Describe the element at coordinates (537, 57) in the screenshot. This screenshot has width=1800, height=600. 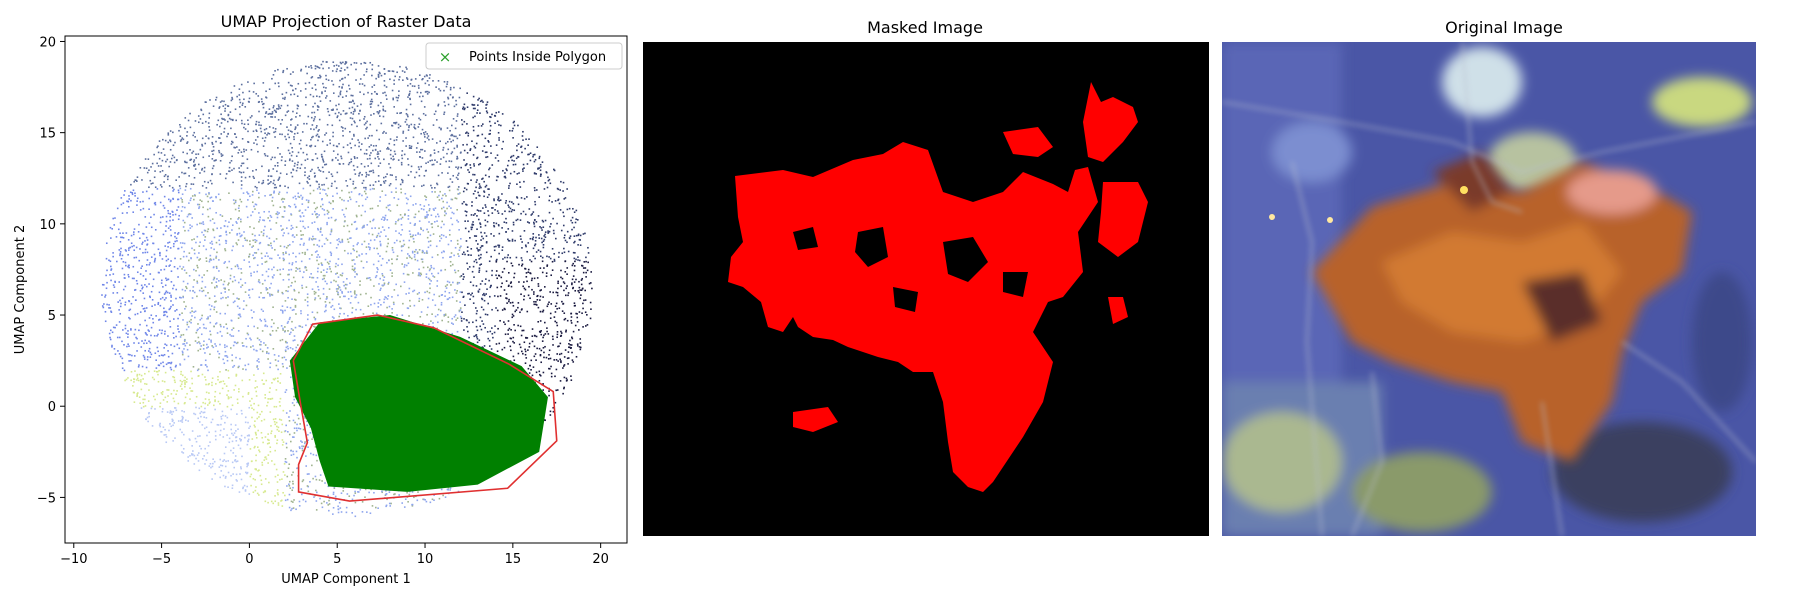
I see `legend-label: Points Inside Polygon` at that location.